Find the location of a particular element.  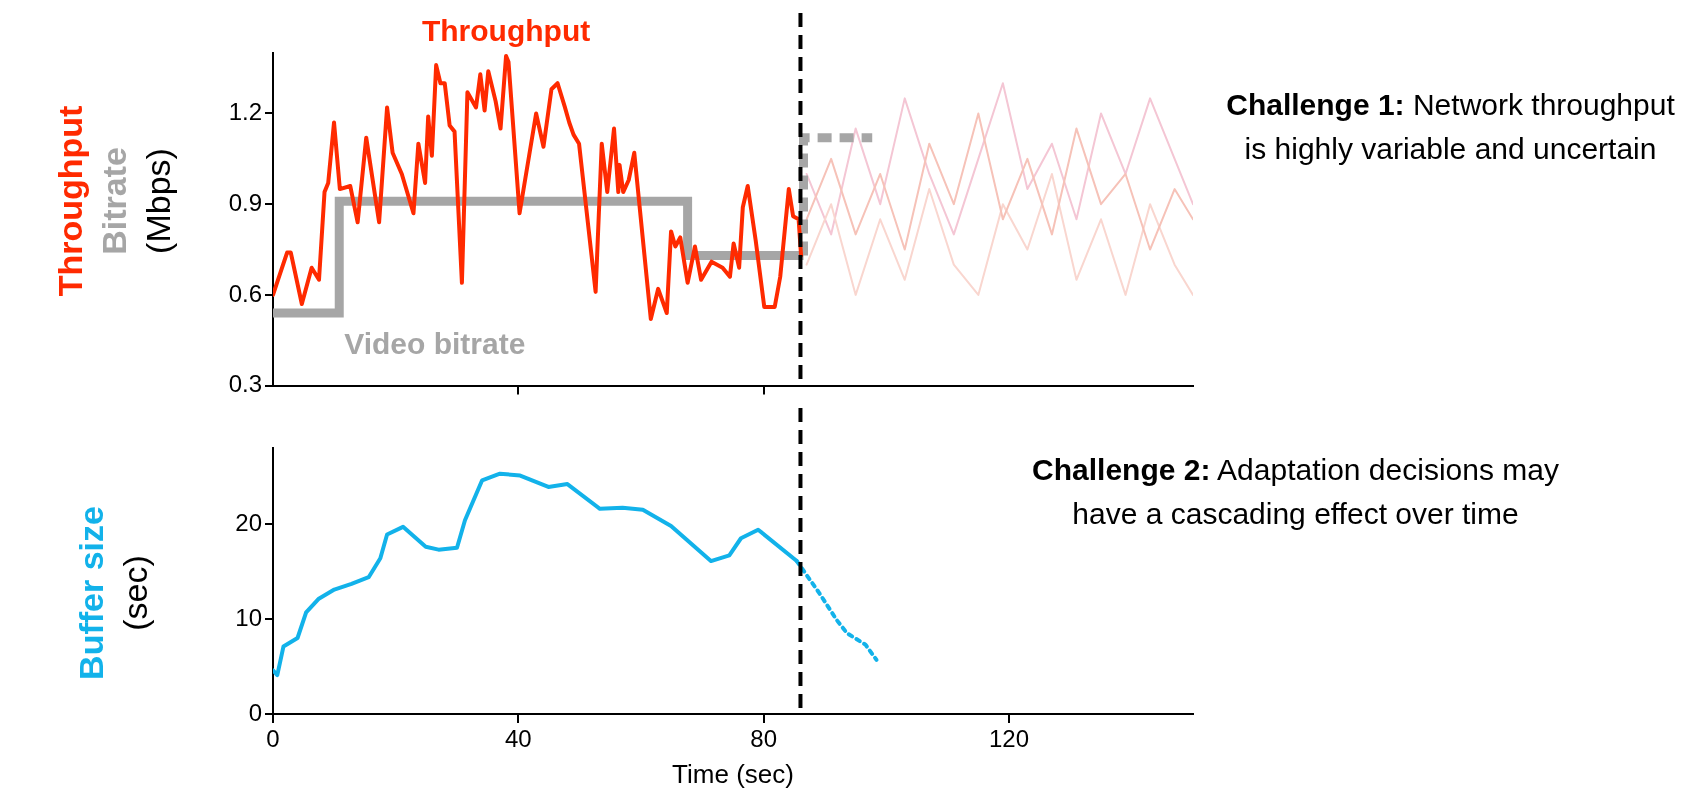

x-axis-title: Time (sec) is located at coordinates (733, 773).